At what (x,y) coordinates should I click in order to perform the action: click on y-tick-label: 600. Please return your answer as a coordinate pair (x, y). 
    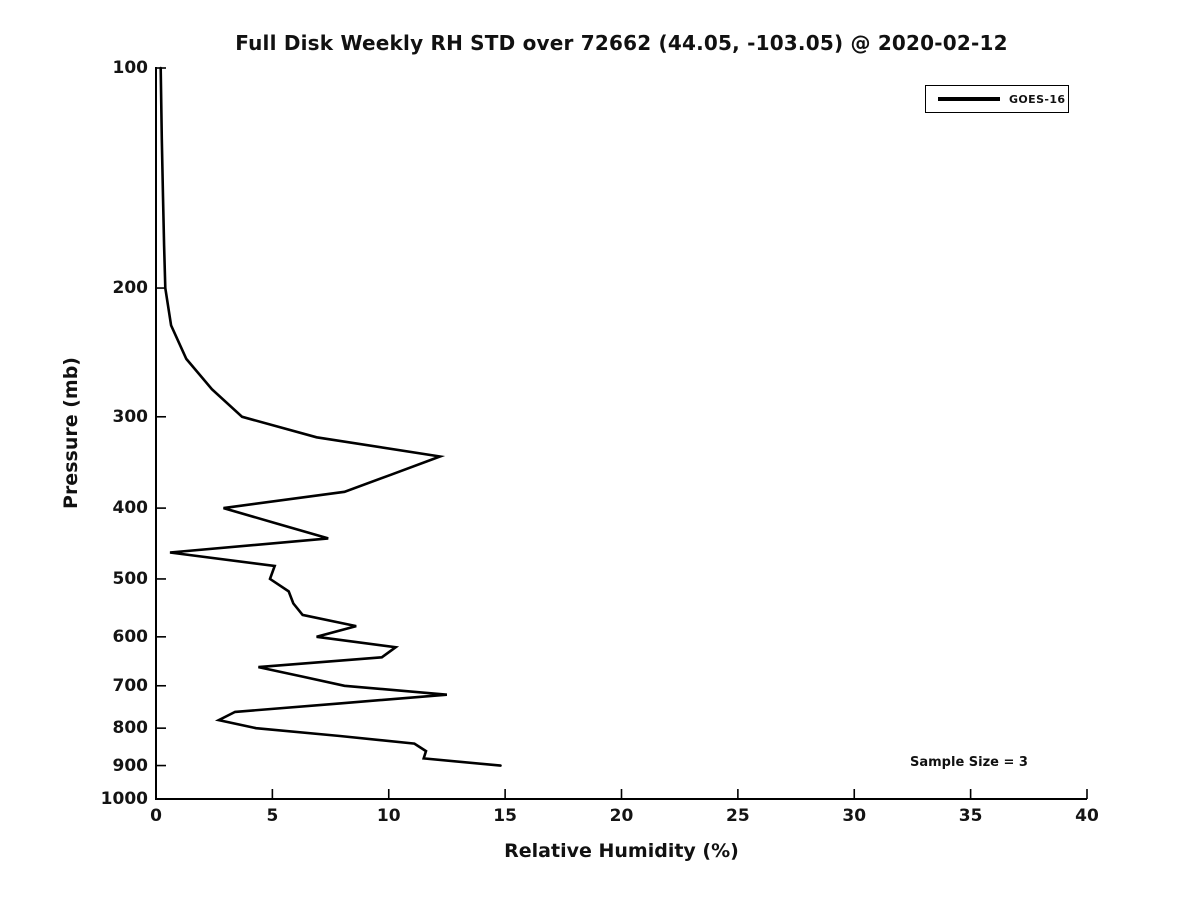
    Looking at the image, I should click on (130, 636).